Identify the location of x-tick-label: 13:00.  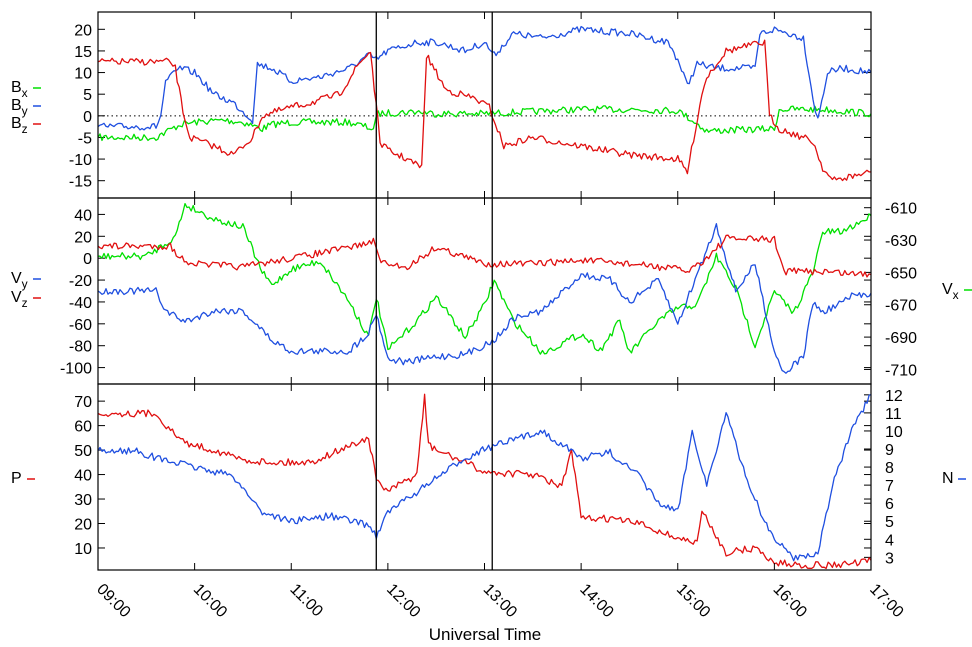
(500, 601).